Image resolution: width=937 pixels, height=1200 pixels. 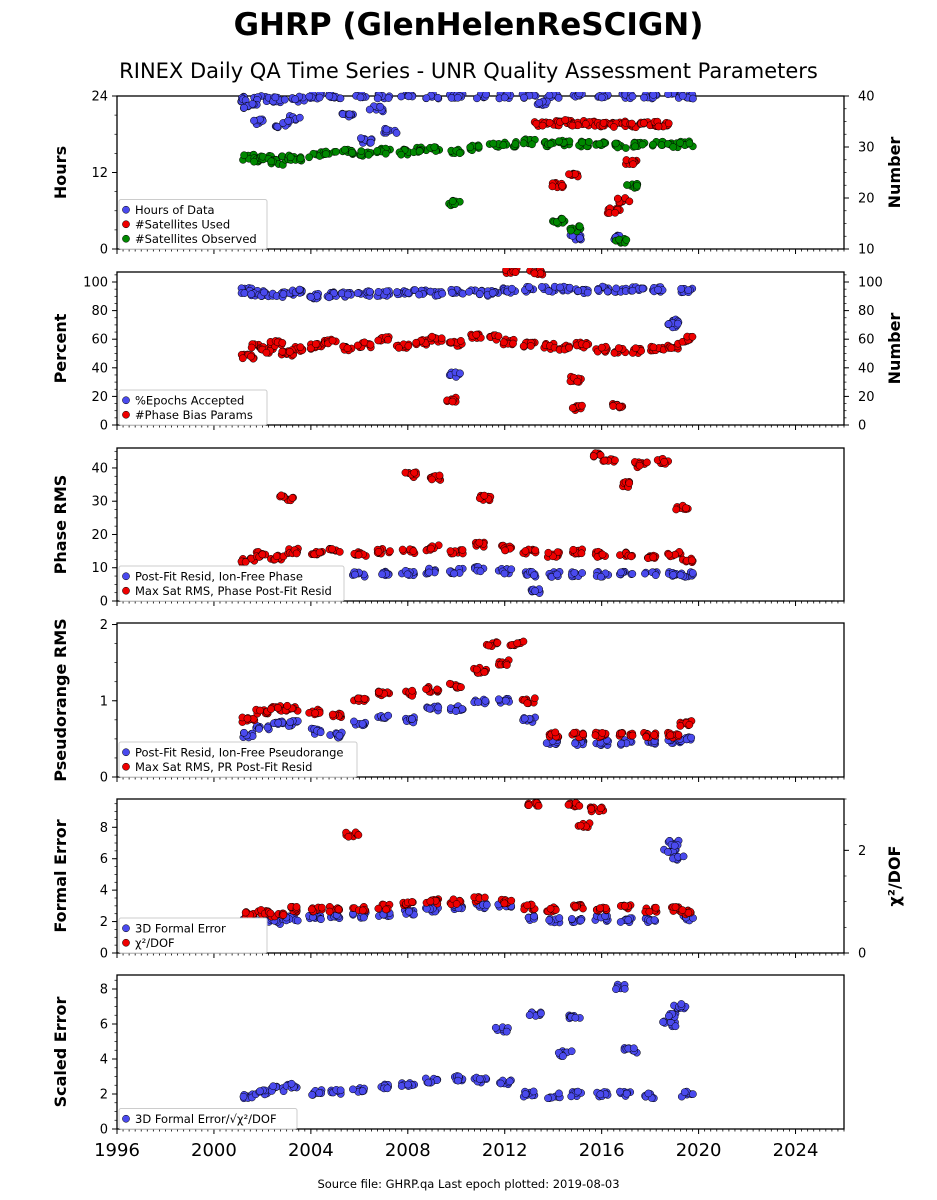 What do you see at coordinates (189, 400) in the screenshot?
I see `legend-label: %Epochs Accepted` at bounding box center [189, 400].